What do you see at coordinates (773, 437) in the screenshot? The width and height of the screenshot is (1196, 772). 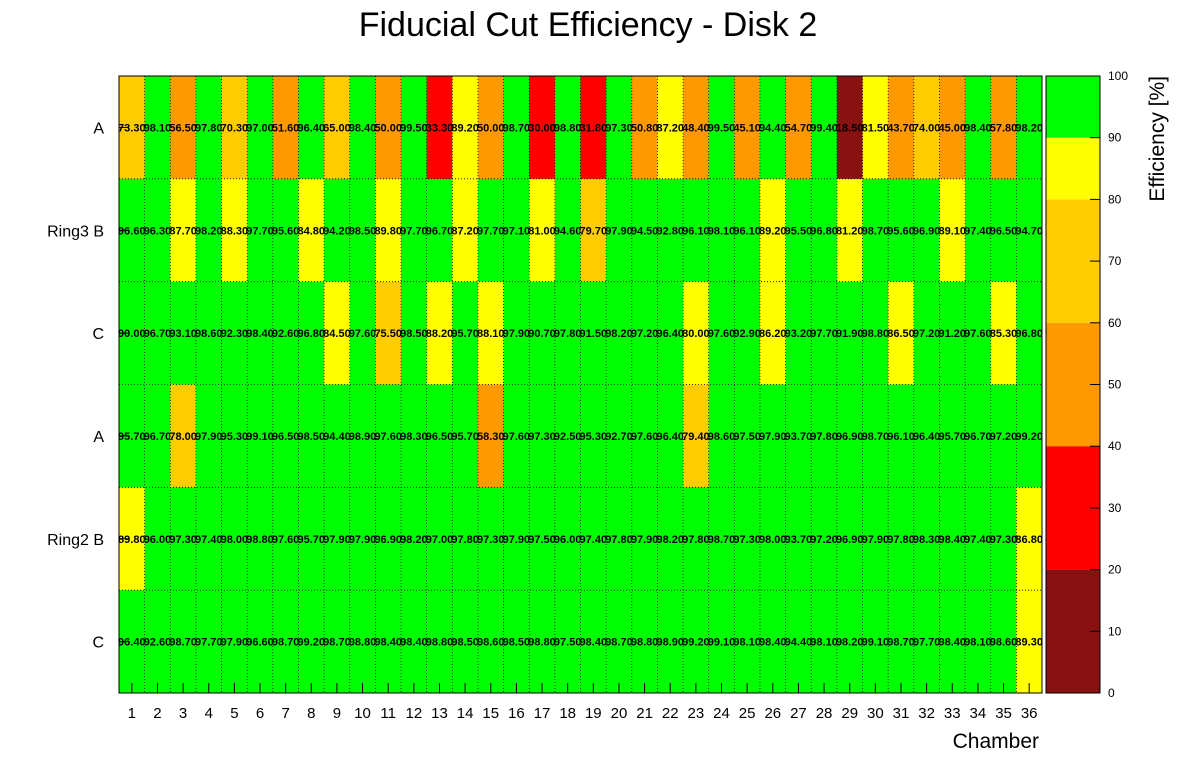 I see `cell-value-label: 97.90` at bounding box center [773, 437].